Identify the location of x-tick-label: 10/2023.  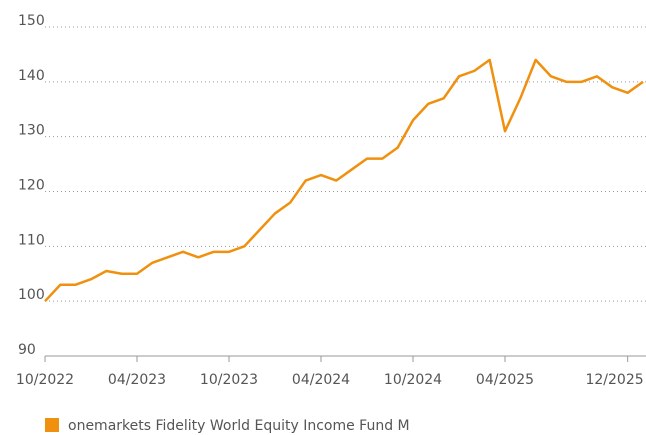
(229, 380).